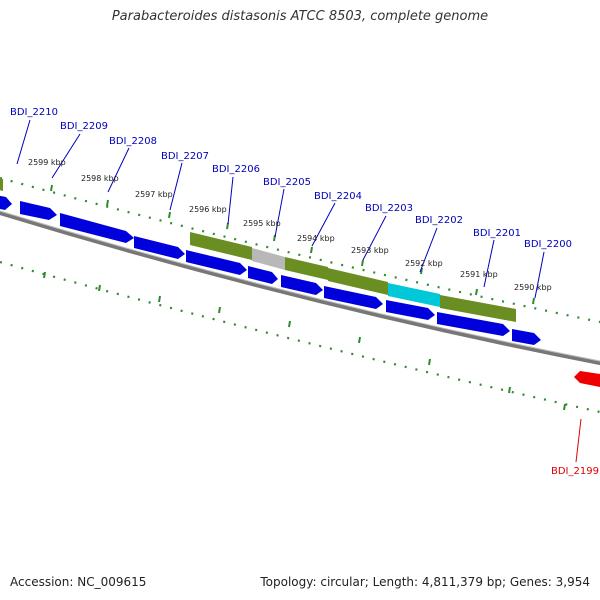  I want to click on kbp-label: 2599 kbp, so click(47, 162).